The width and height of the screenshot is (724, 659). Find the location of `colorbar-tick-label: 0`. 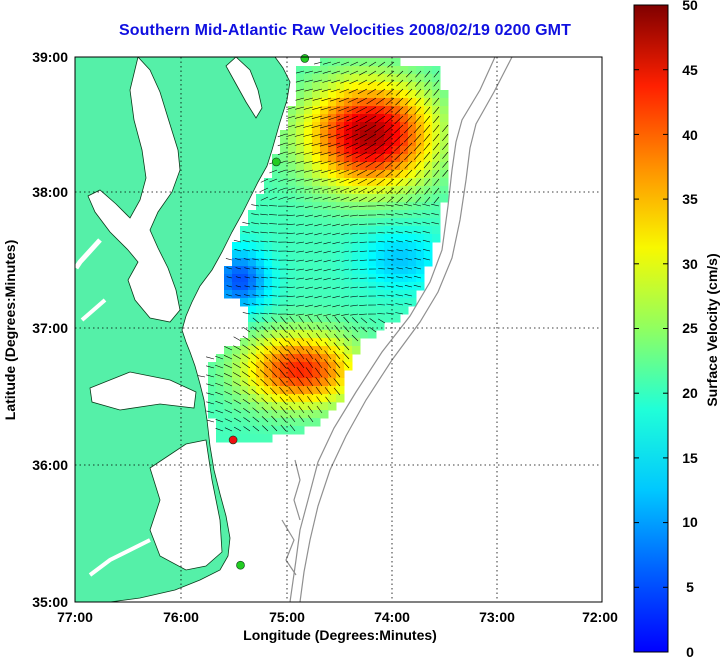

colorbar-tick-label: 0 is located at coordinates (690, 651).